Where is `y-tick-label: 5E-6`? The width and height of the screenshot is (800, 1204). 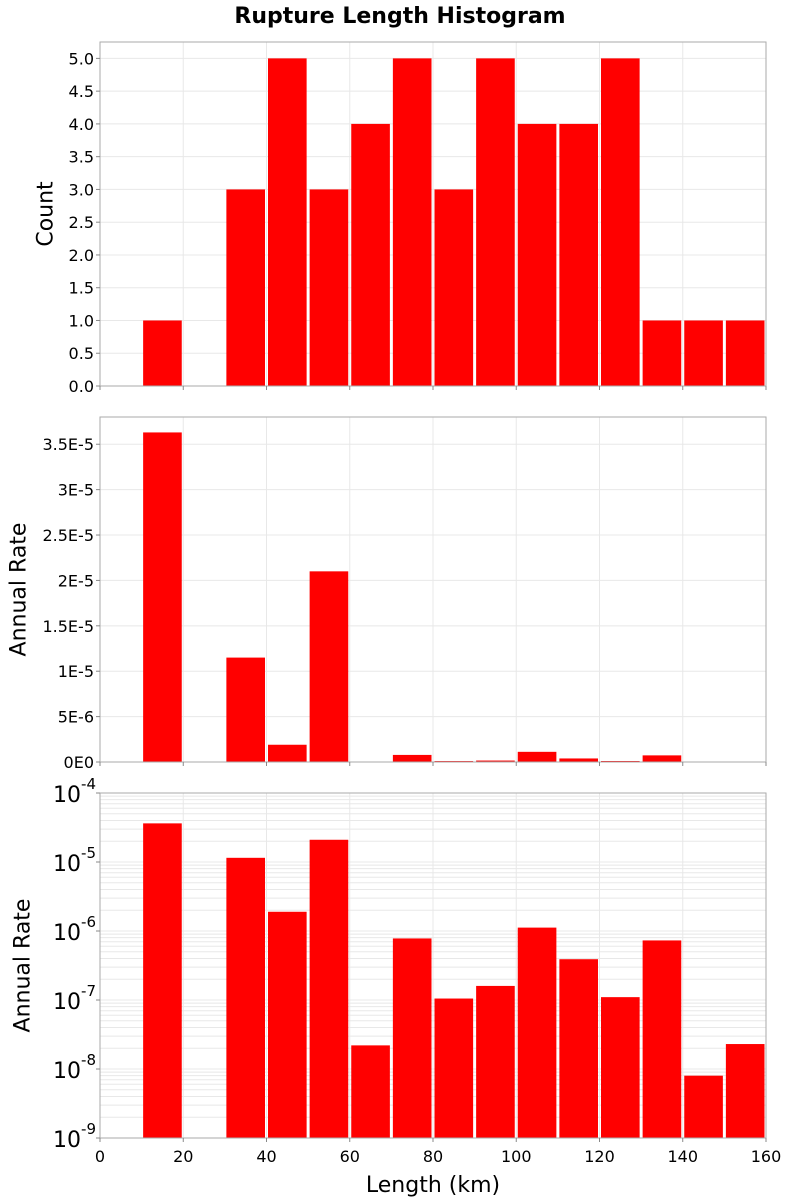
y-tick-label: 5E-6 is located at coordinates (76, 717).